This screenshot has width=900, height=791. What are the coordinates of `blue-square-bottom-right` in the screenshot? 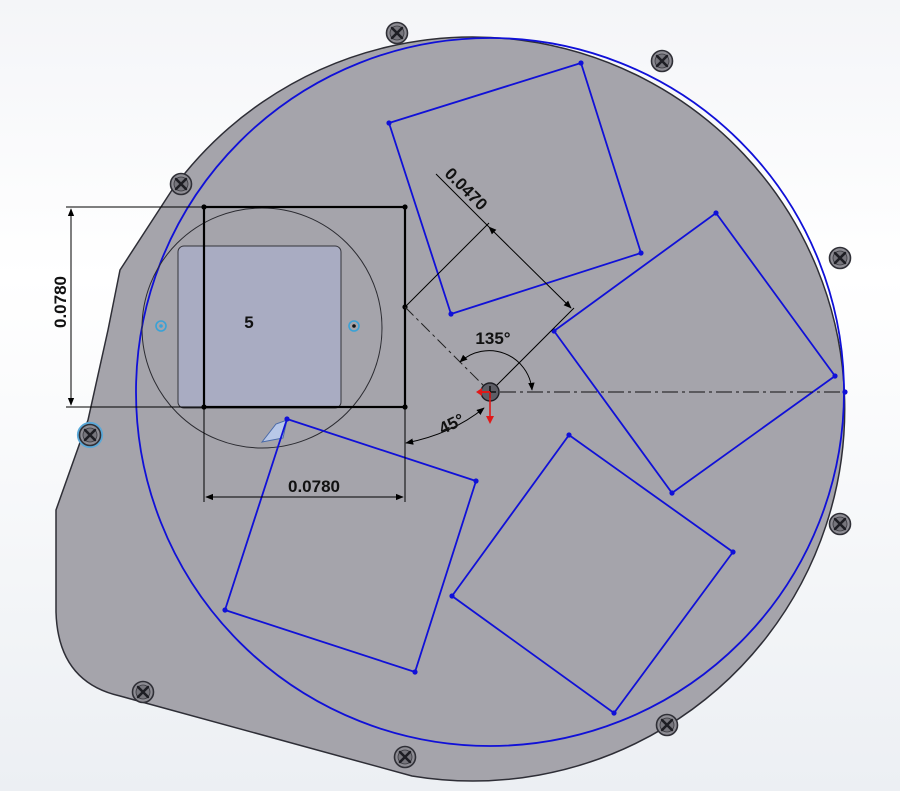 It's located at (592, 574).